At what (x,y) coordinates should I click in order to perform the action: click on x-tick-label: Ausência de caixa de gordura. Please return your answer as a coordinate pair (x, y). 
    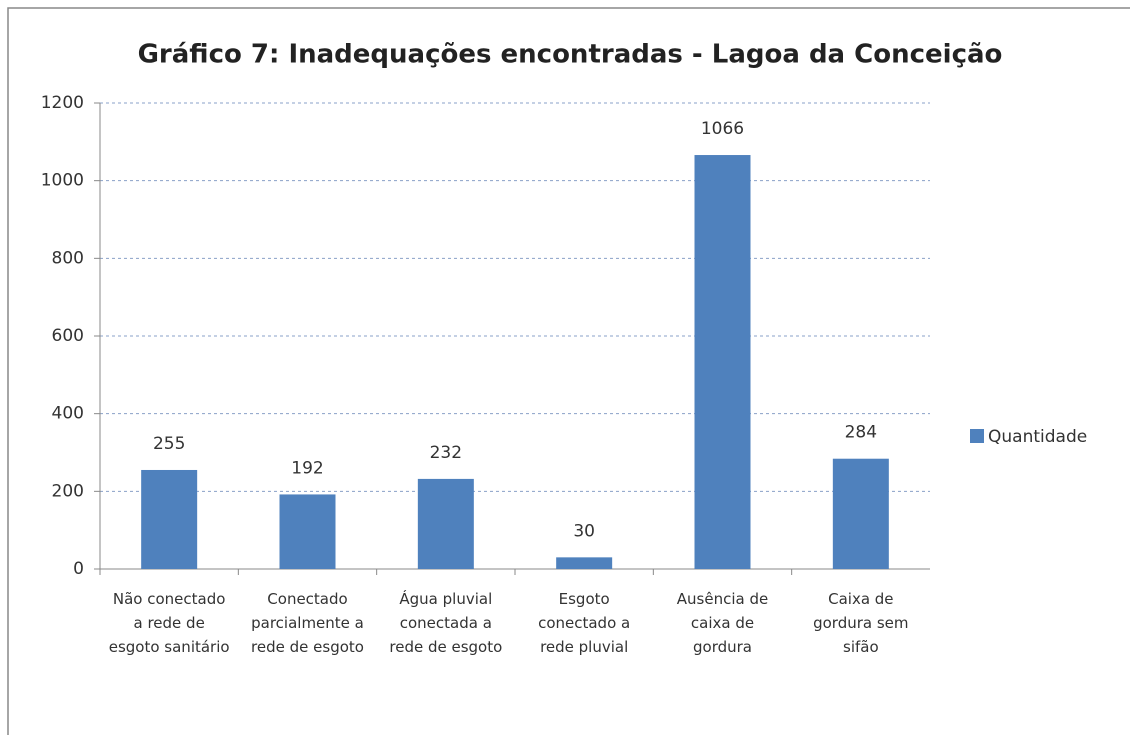
    Looking at the image, I should click on (722, 623).